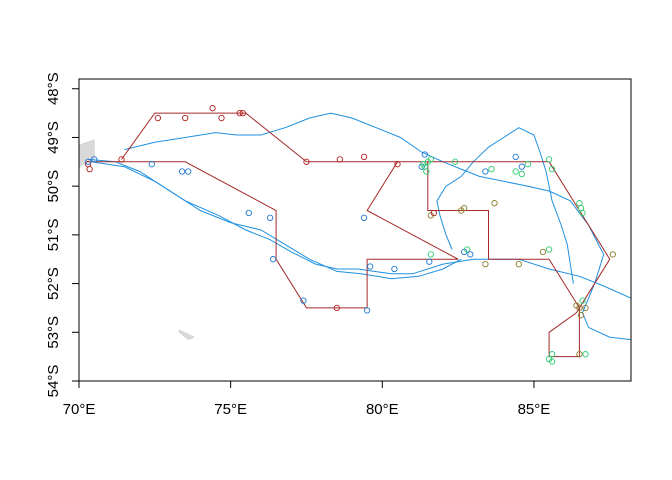 This screenshot has height=480, width=672. What do you see at coordinates (53, 235) in the screenshot?
I see `y-tick-label: 51°S` at bounding box center [53, 235].